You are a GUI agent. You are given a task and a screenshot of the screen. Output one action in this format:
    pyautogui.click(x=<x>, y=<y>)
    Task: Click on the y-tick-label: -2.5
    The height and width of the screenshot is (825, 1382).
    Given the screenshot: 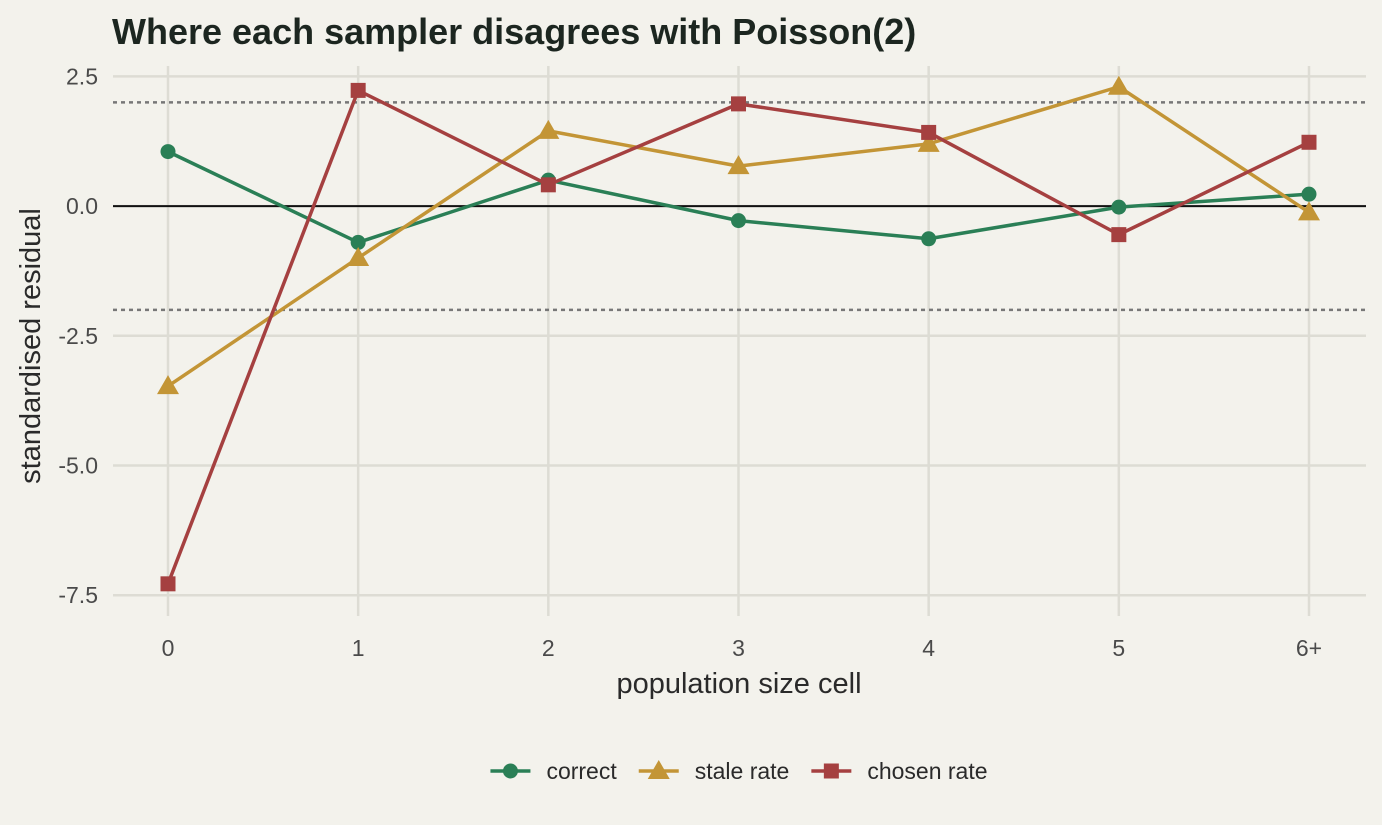 What is the action you would take?
    pyautogui.click(x=78, y=336)
    